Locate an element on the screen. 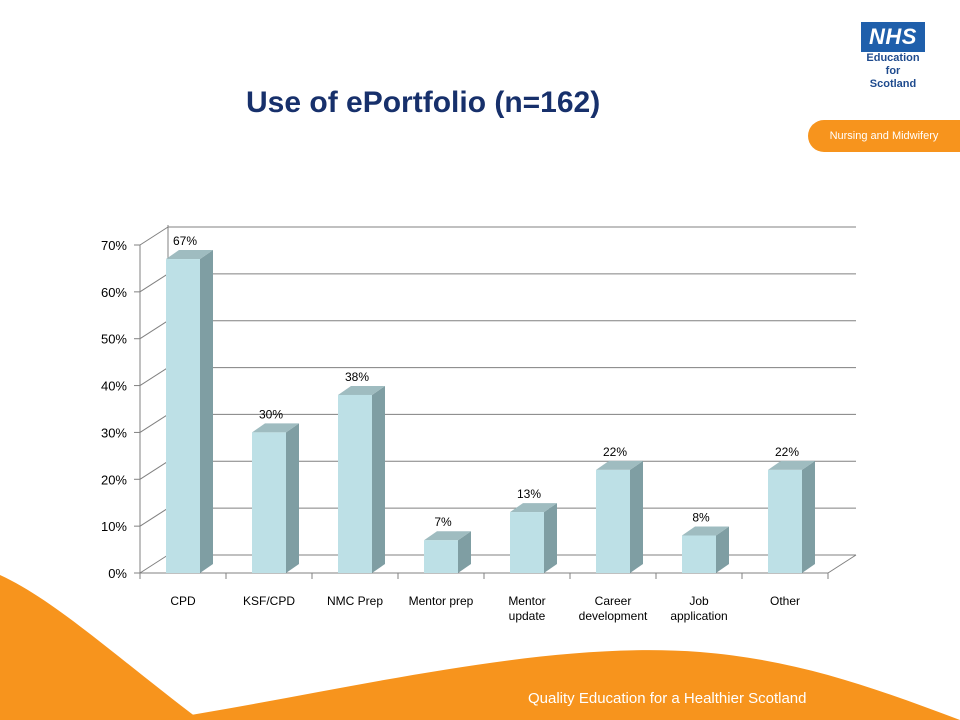 This screenshot has height=720, width=960. x-tick-label: development is located at coordinates (613, 616).